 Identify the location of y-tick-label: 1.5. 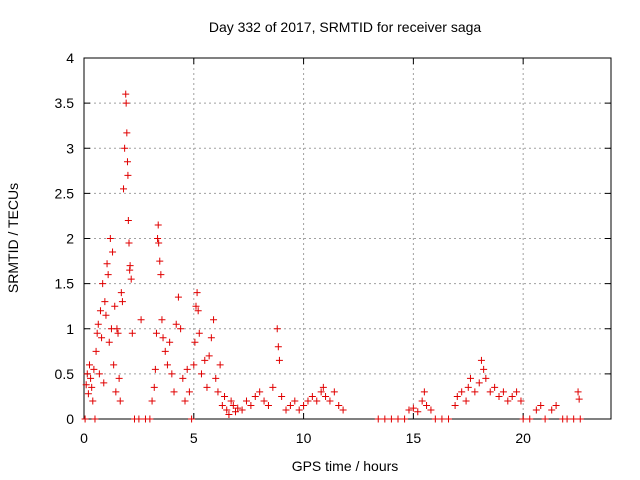
(65, 284).